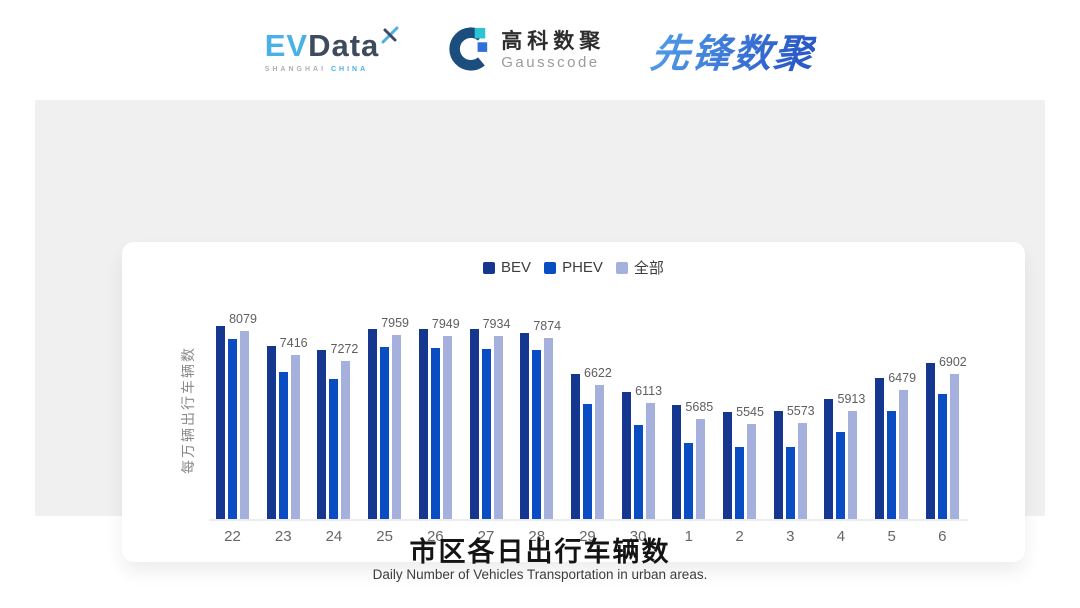 The height and width of the screenshot is (608, 1080). What do you see at coordinates (598, 373) in the screenshot?
I see `bar-value-label: 6622` at bounding box center [598, 373].